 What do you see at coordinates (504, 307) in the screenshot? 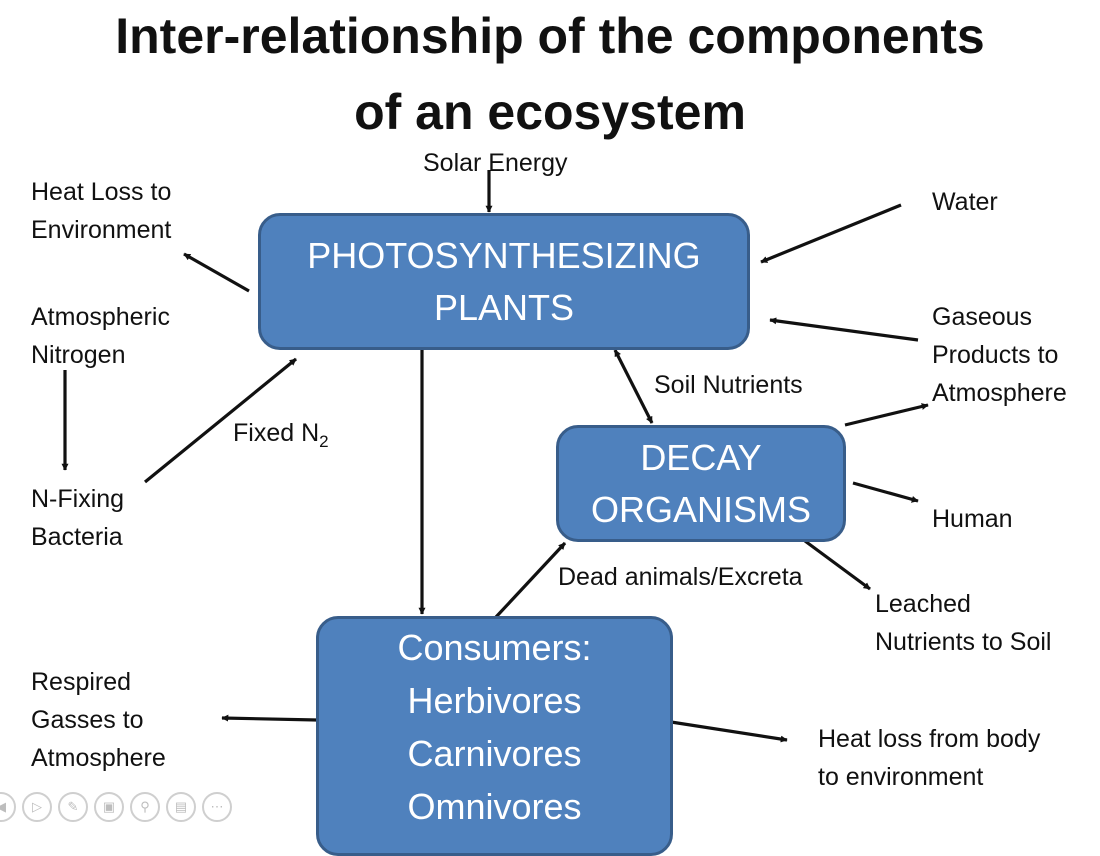
I see `plants-label-line2: PLANTS` at bounding box center [504, 307].